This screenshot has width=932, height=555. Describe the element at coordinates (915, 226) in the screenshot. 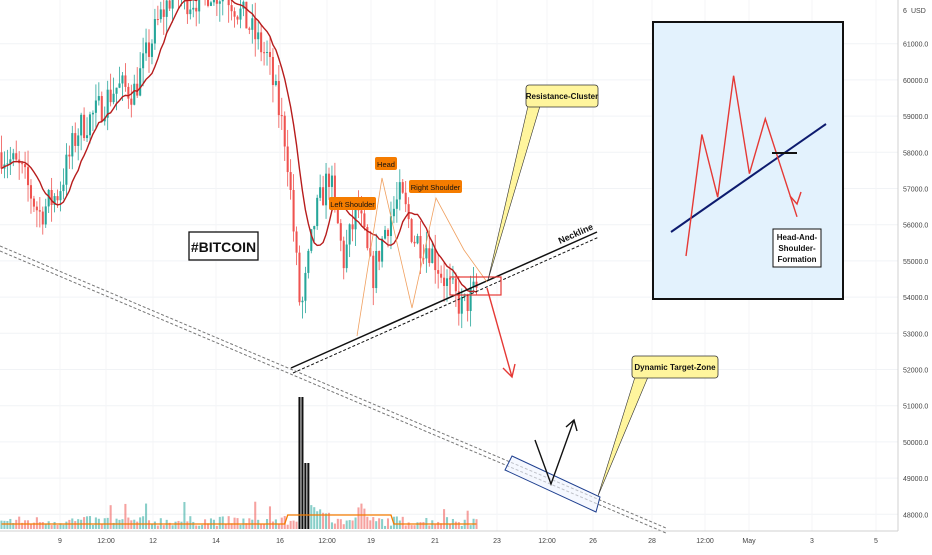

I see `price-tick-label: 56000.0` at that location.